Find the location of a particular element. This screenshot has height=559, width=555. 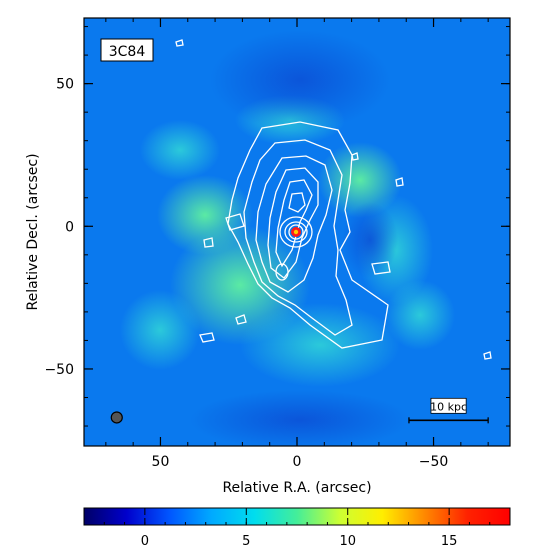

contour-island-e is located at coordinates (381, 268).